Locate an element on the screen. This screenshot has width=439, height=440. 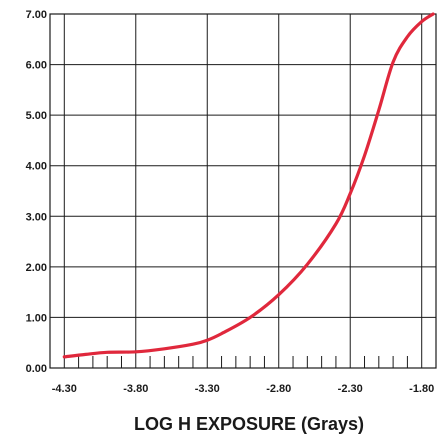
x-tick-label: -2.80 is located at coordinates (278, 389).